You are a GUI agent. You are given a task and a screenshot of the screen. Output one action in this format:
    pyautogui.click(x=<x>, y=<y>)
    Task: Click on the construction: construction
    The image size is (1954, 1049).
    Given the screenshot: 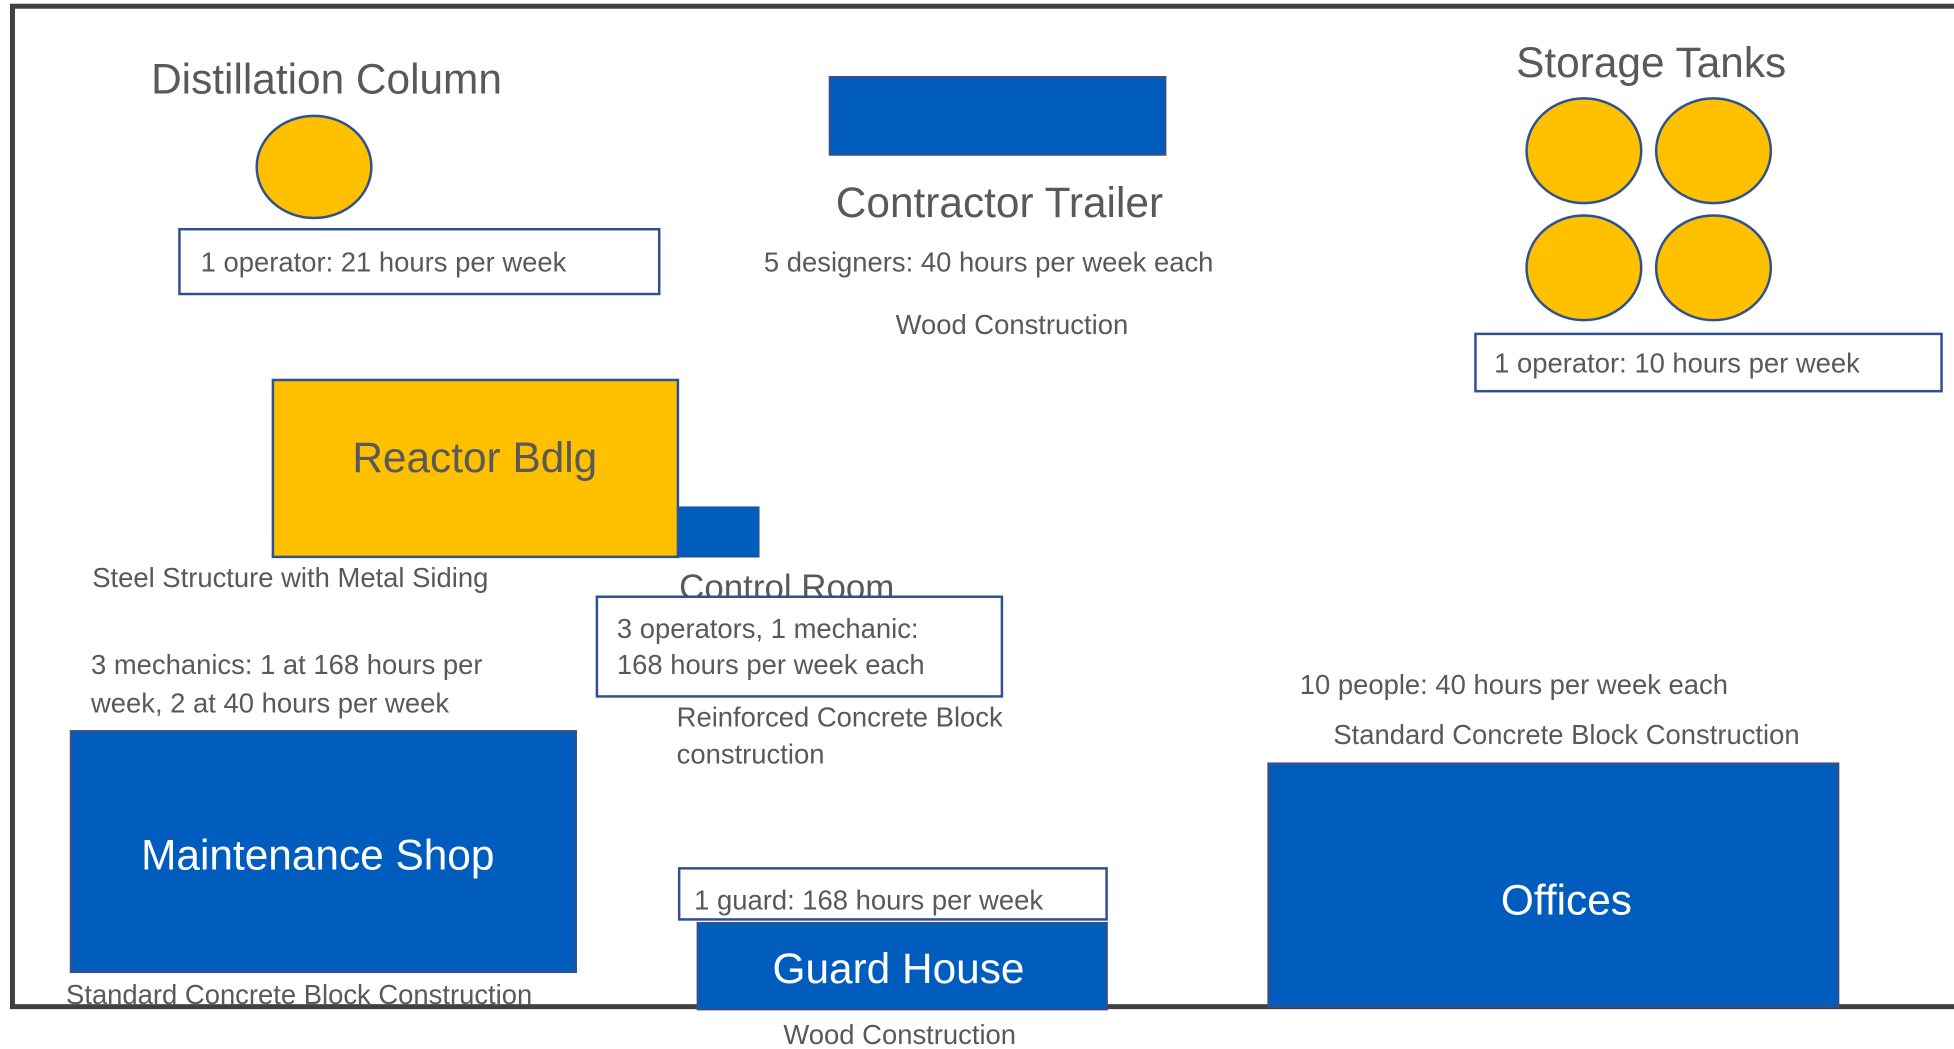 What is the action you would take?
    pyautogui.click(x=751, y=754)
    